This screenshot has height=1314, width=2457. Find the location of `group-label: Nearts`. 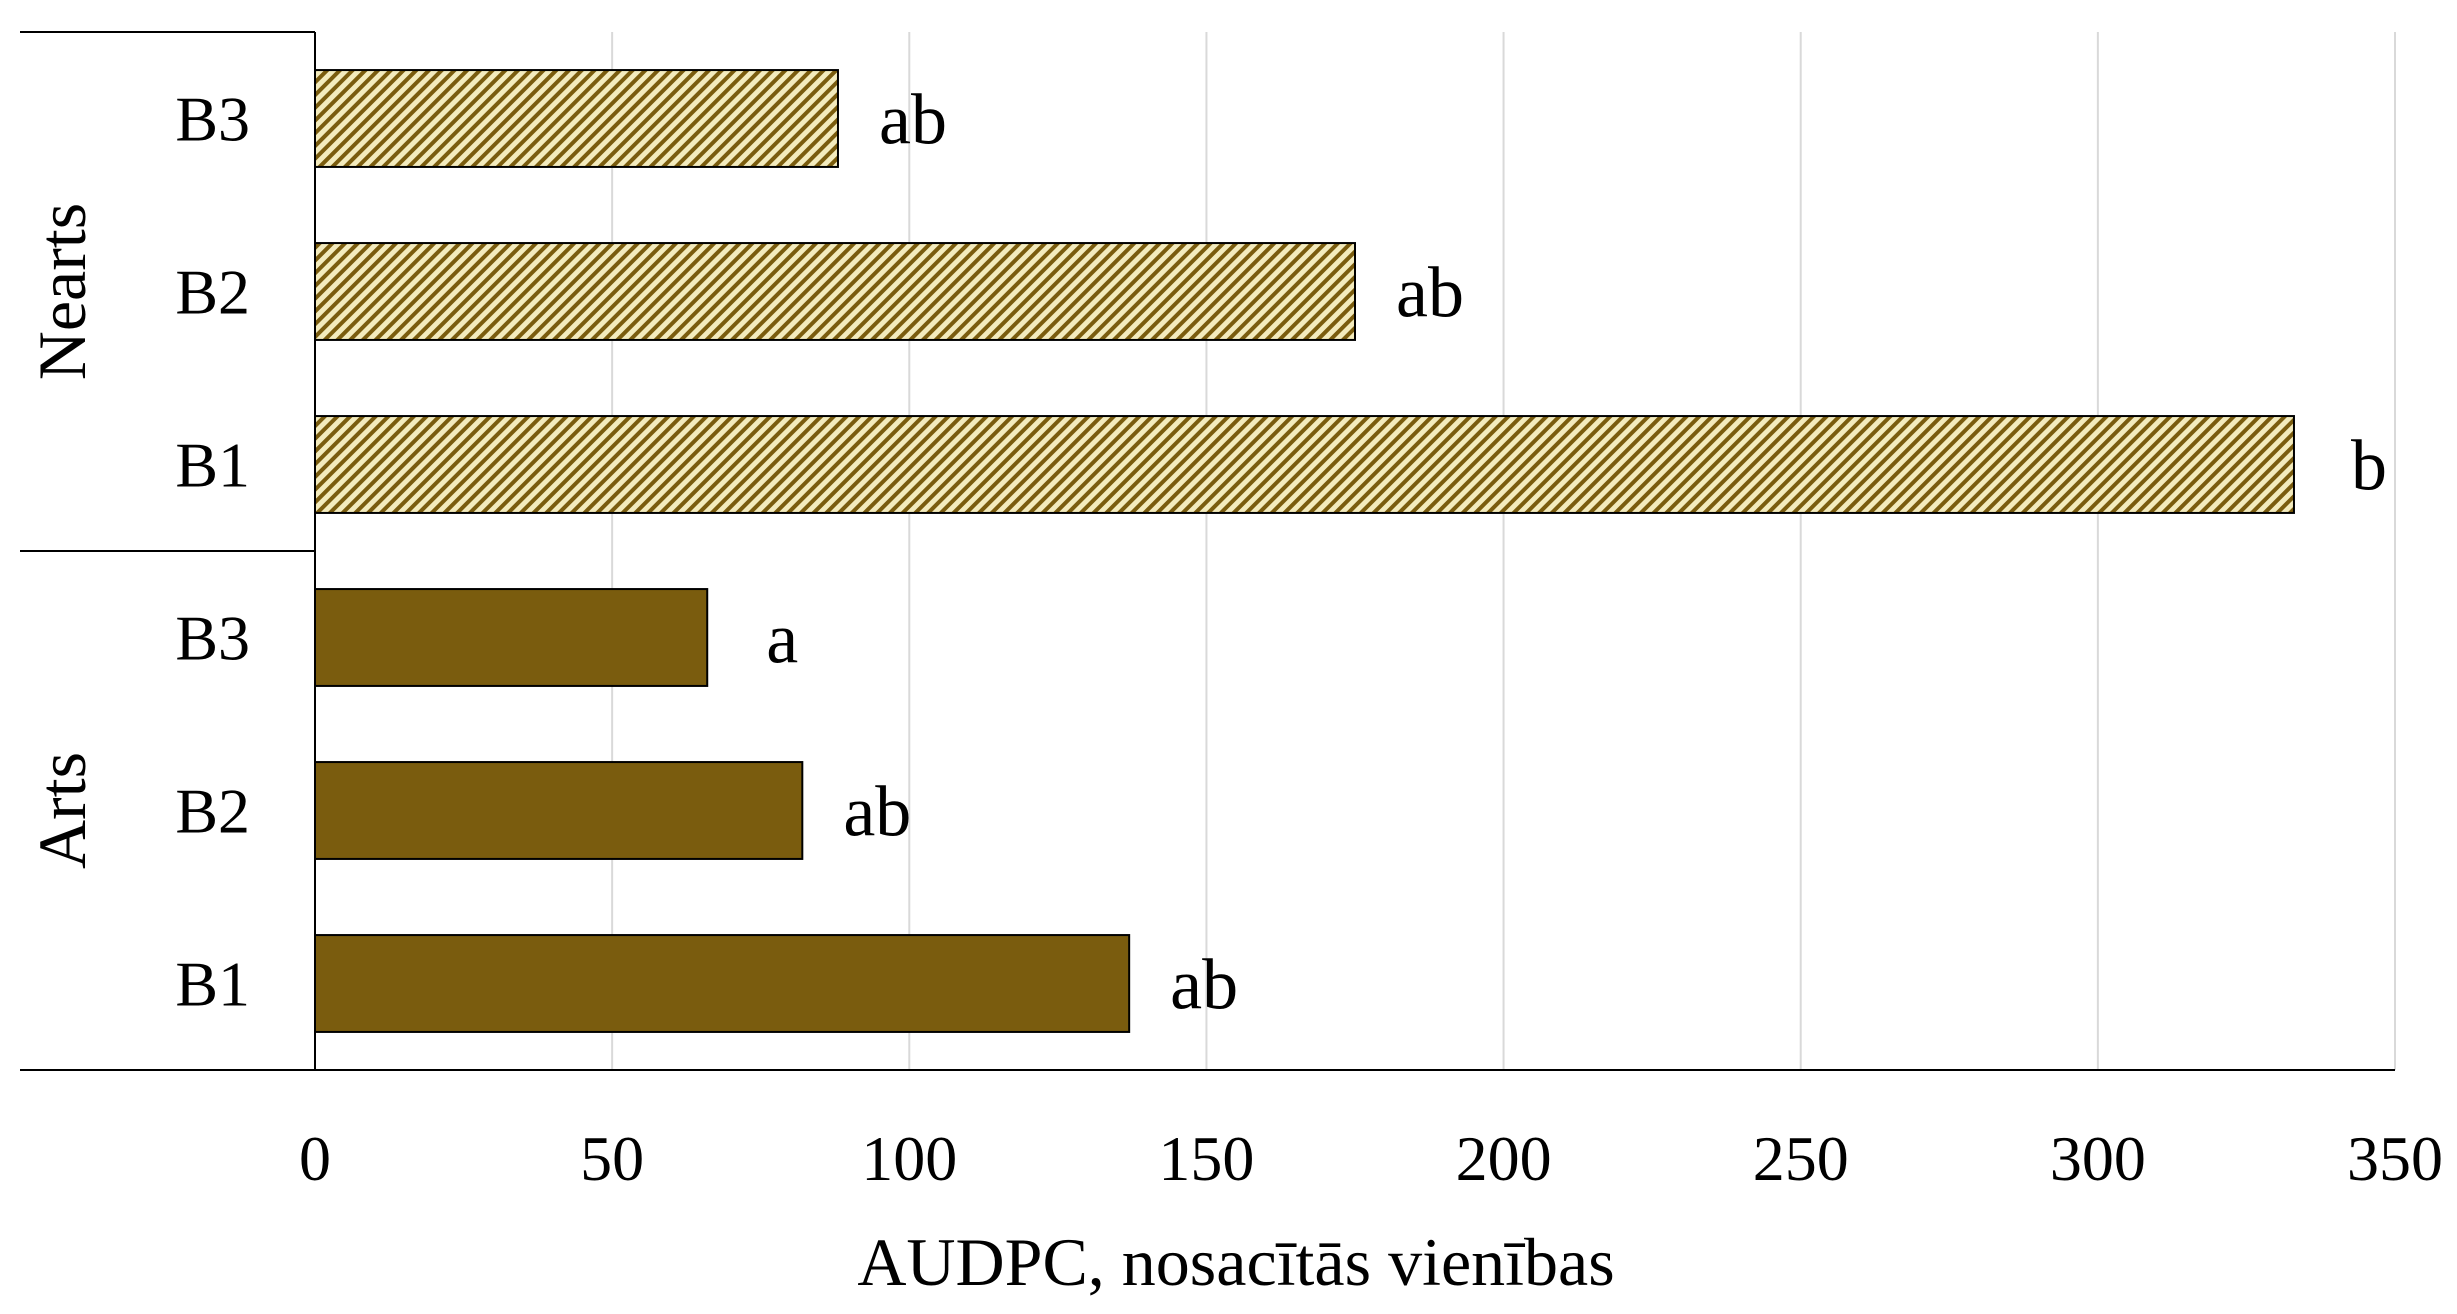

group-label: Nearts is located at coordinates (62, 291).